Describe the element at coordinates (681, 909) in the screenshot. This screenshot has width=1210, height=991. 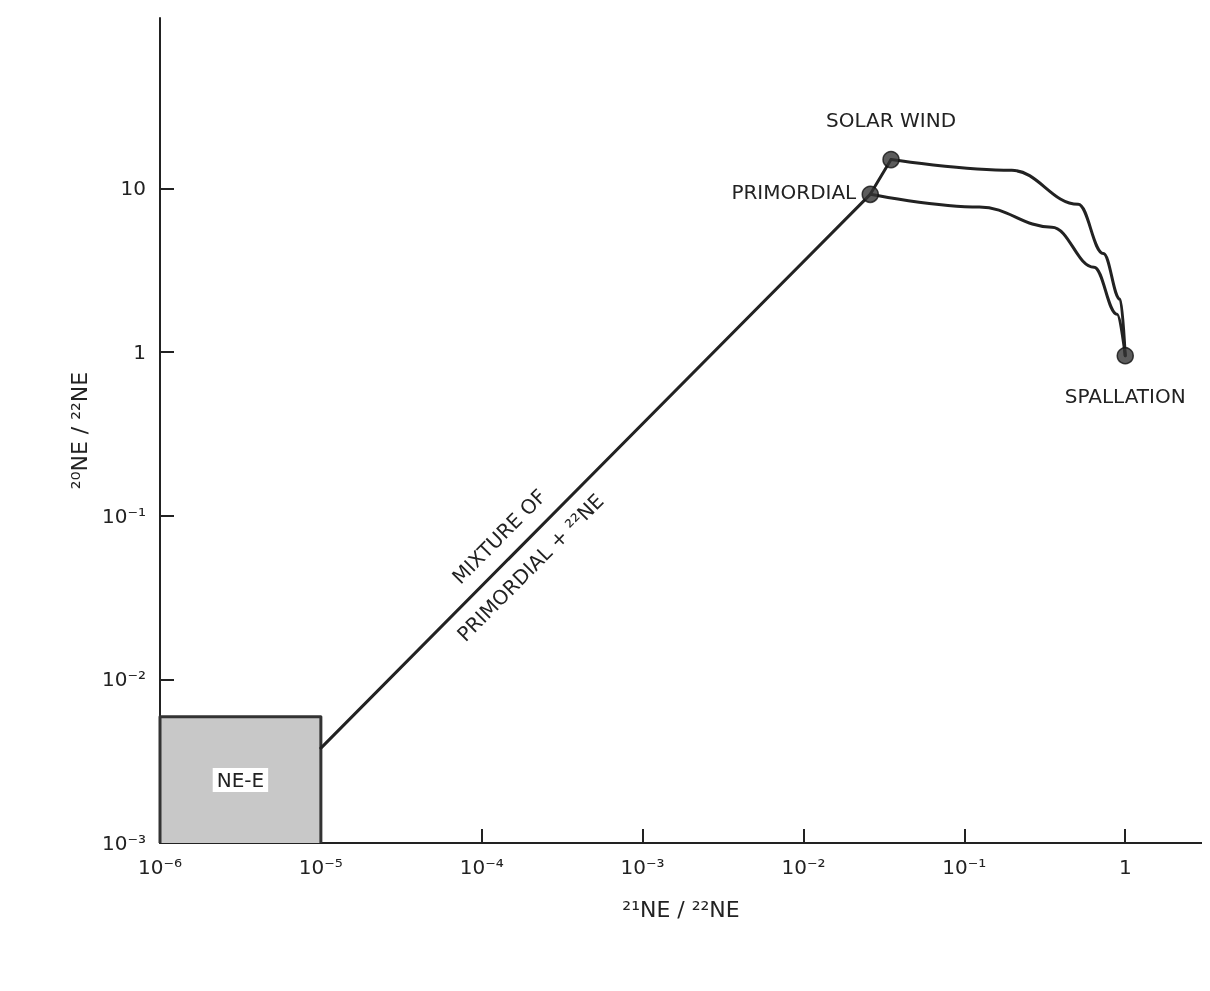
I see `x-axis-title: ²¹NE / ²²NE` at that location.